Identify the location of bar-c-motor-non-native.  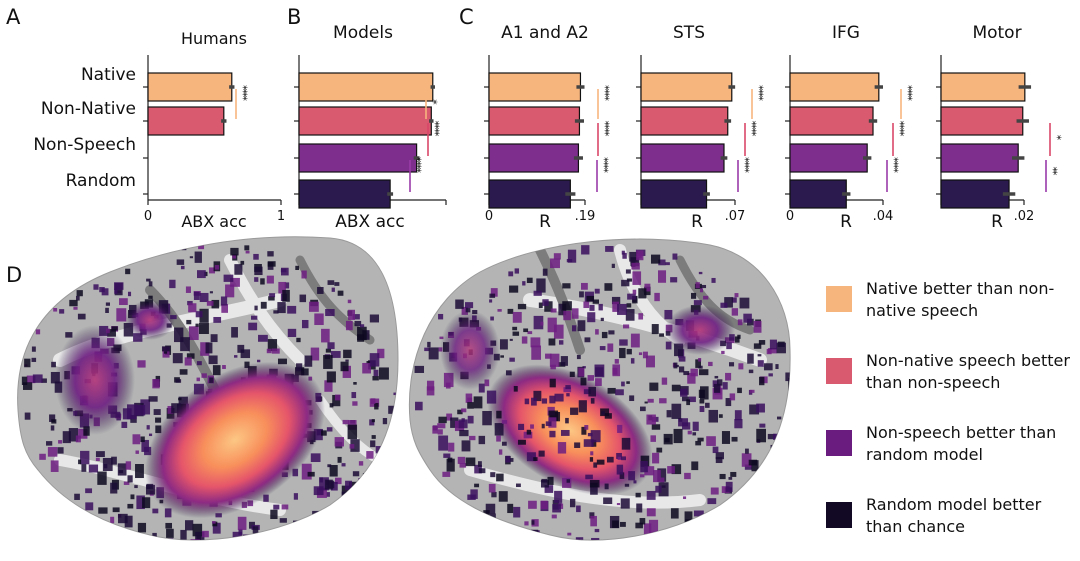
(982, 121).